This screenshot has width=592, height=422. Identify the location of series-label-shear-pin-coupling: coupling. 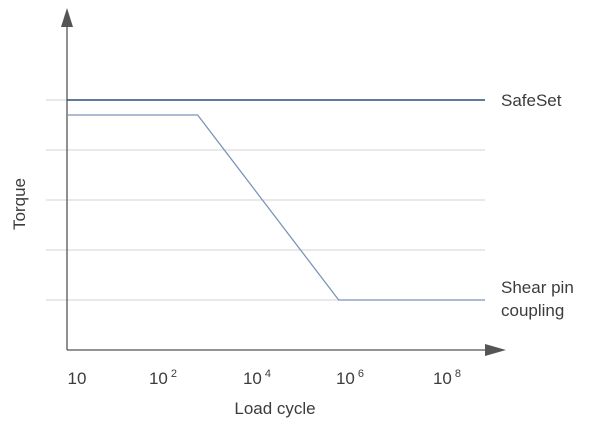
(532, 310).